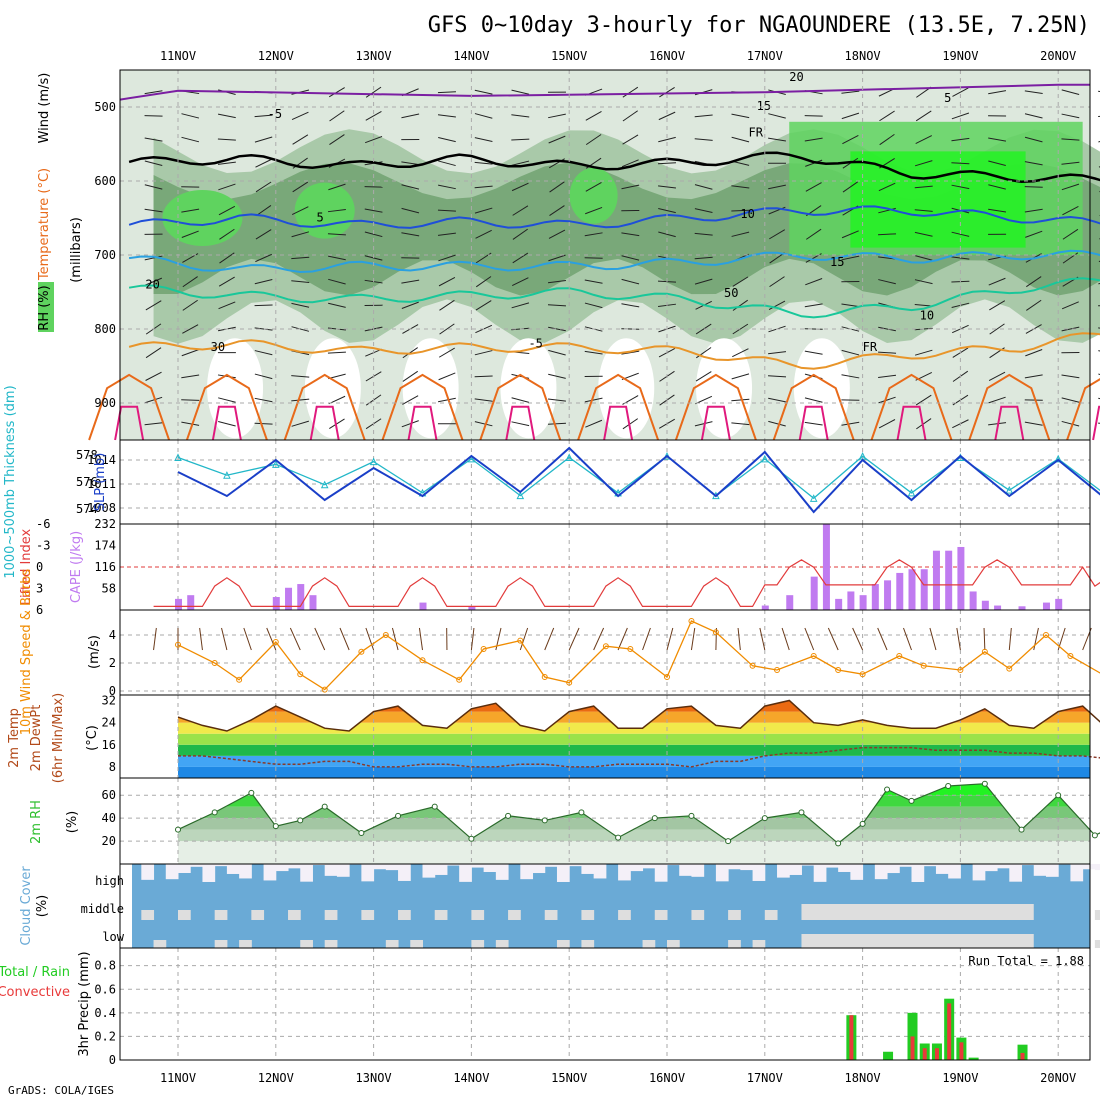 The height and width of the screenshot is (1100, 1100). Describe the element at coordinates (614, 167) in the screenshot. I see `freezing-level-line` at that location.